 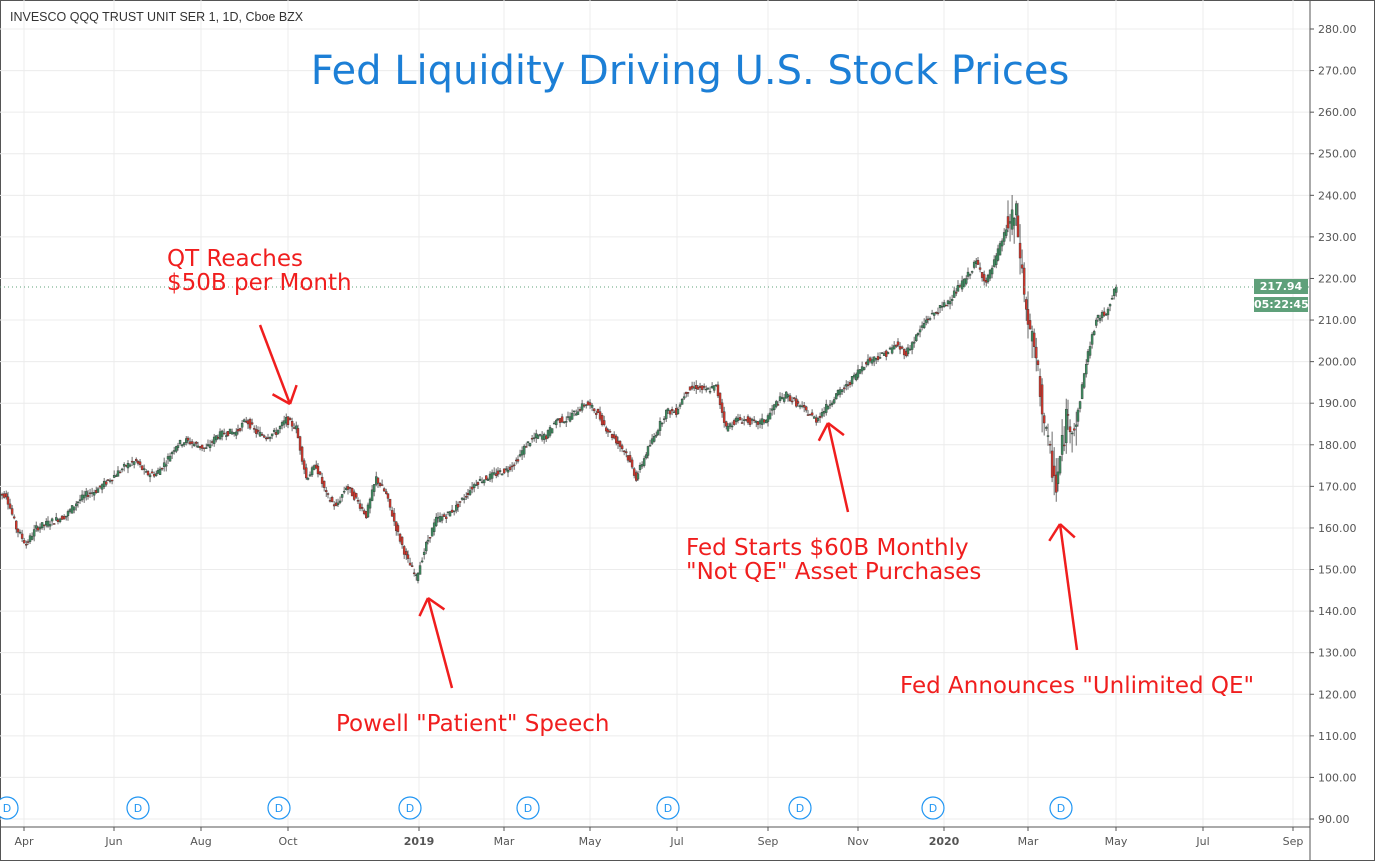 What do you see at coordinates (1202, 841) in the screenshot?
I see `x-tick-label: Jul` at bounding box center [1202, 841].